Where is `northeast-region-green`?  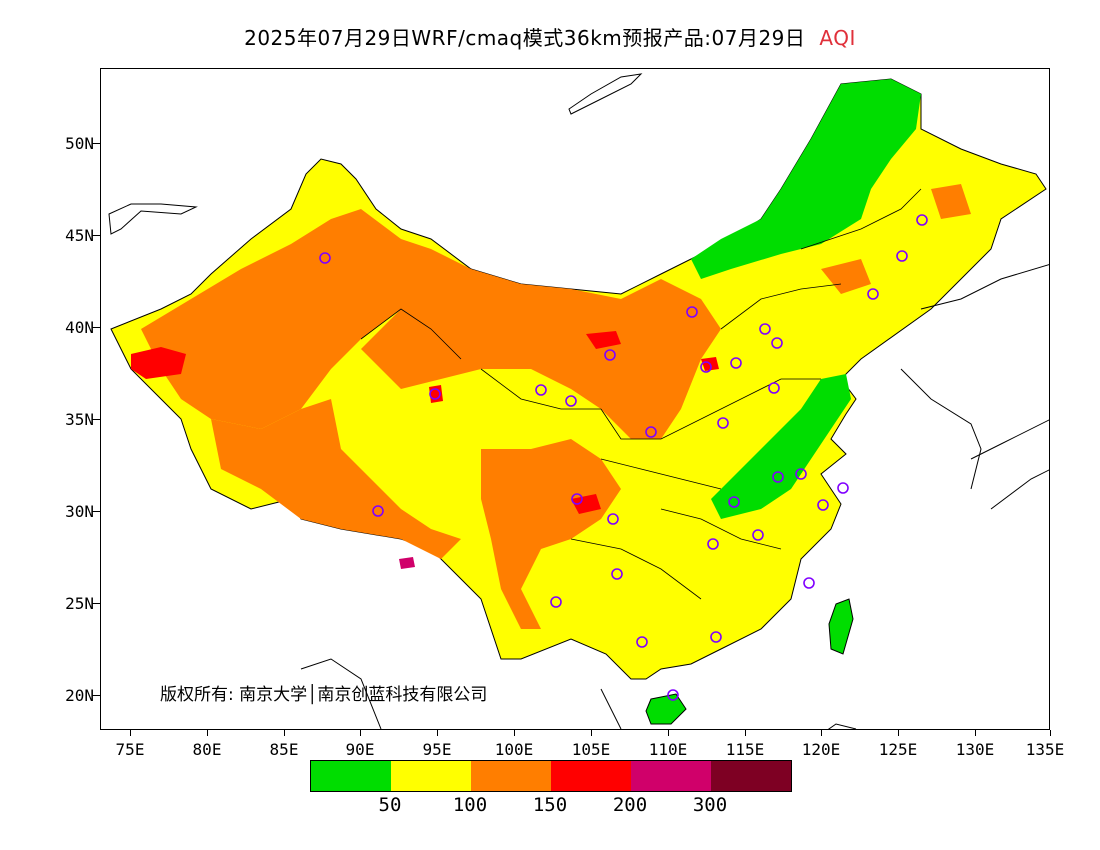 northeast-region-green is located at coordinates (806, 179).